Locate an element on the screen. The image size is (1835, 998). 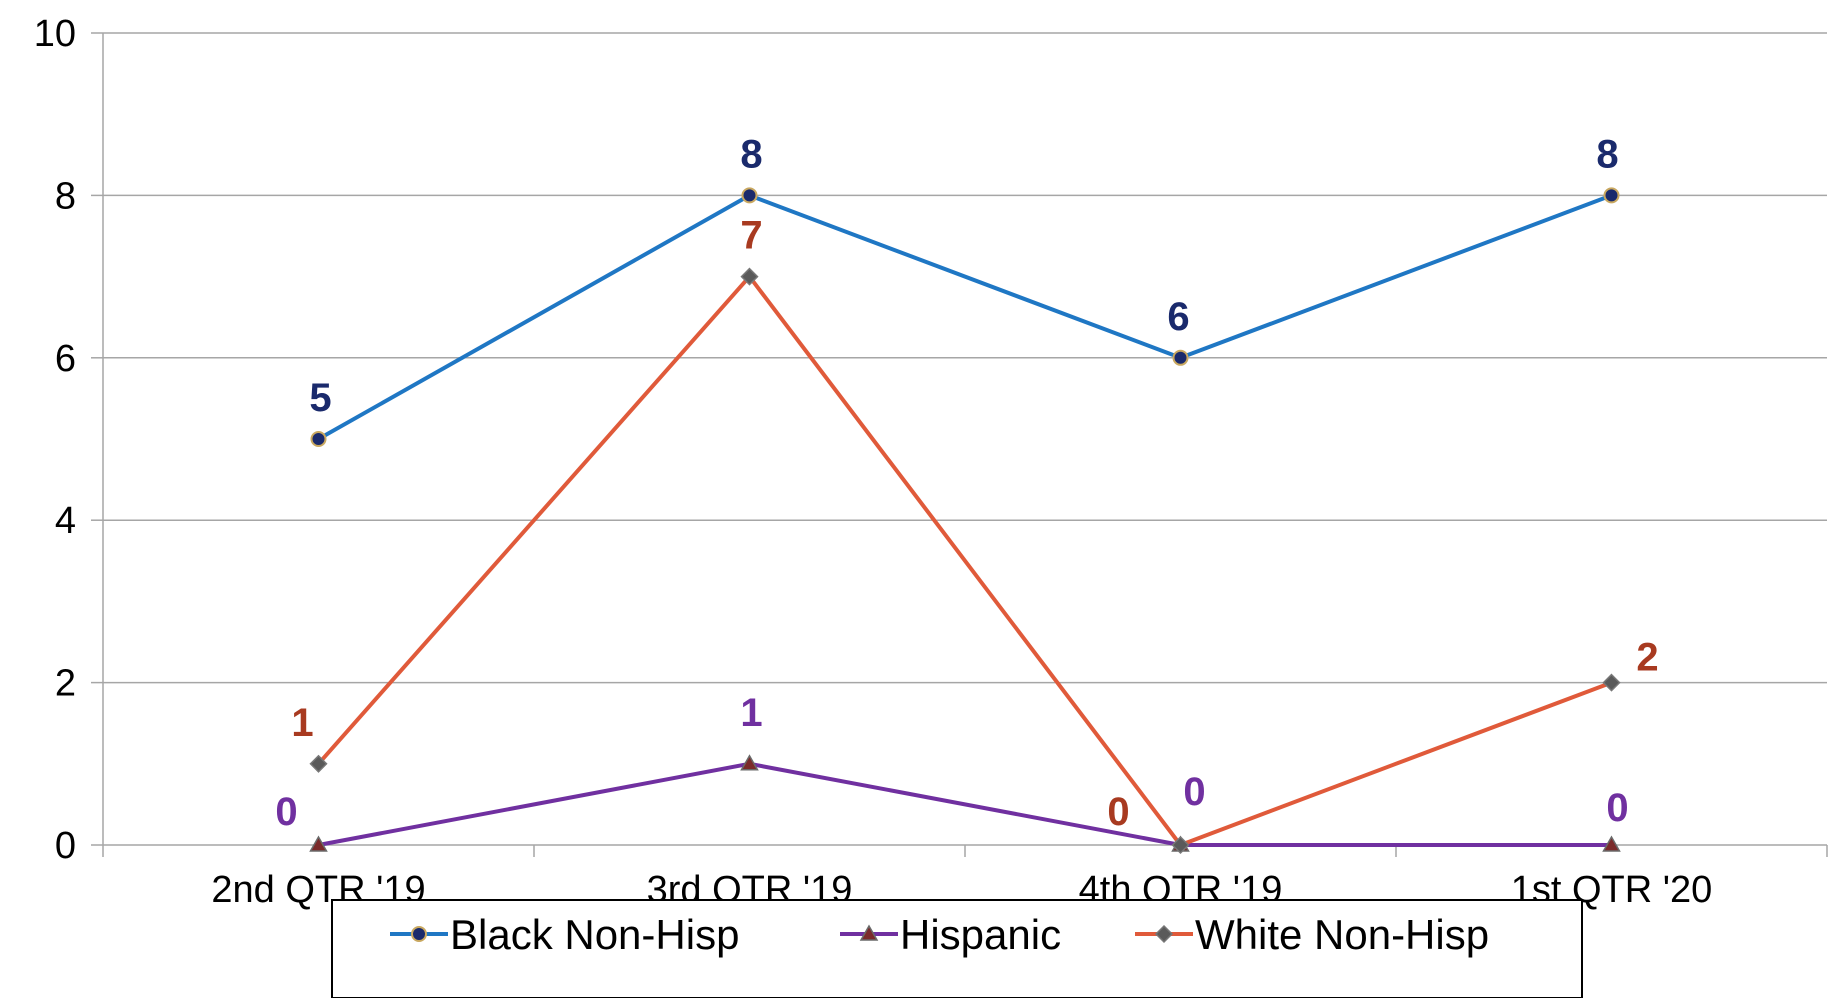
legend-item: Black Non-Hisp is located at coordinates (564, 934).